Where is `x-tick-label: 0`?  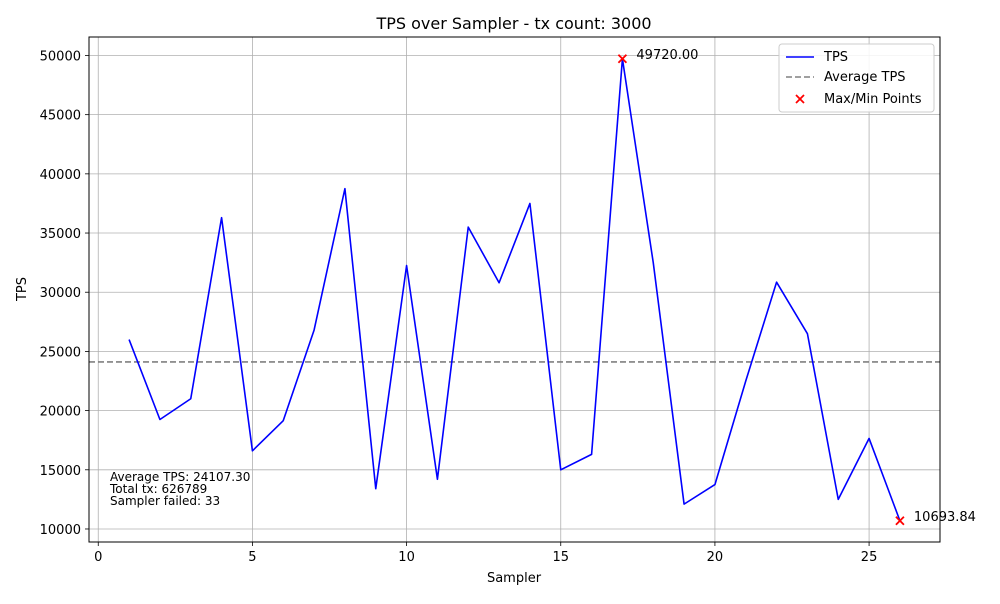
x-tick-label: 0 is located at coordinates (98, 557).